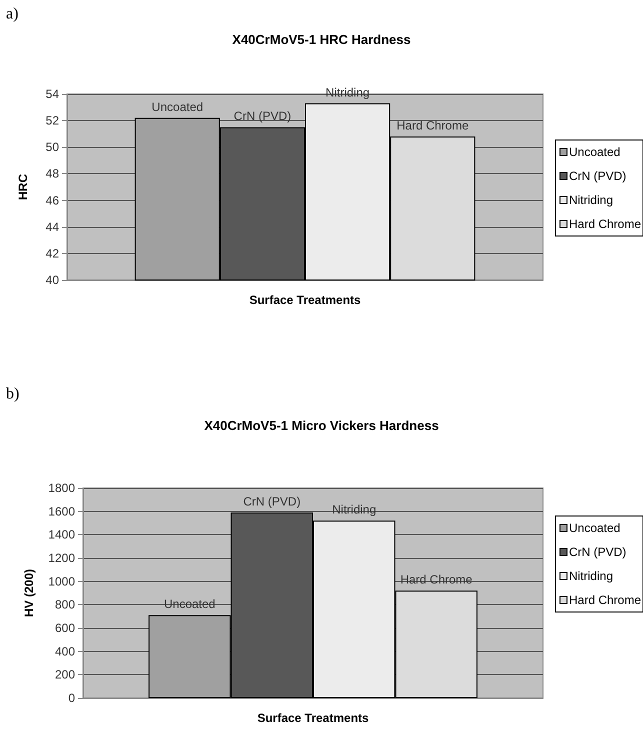  Describe the element at coordinates (53, 280) in the screenshot. I see `y-tick-label: 40` at that location.